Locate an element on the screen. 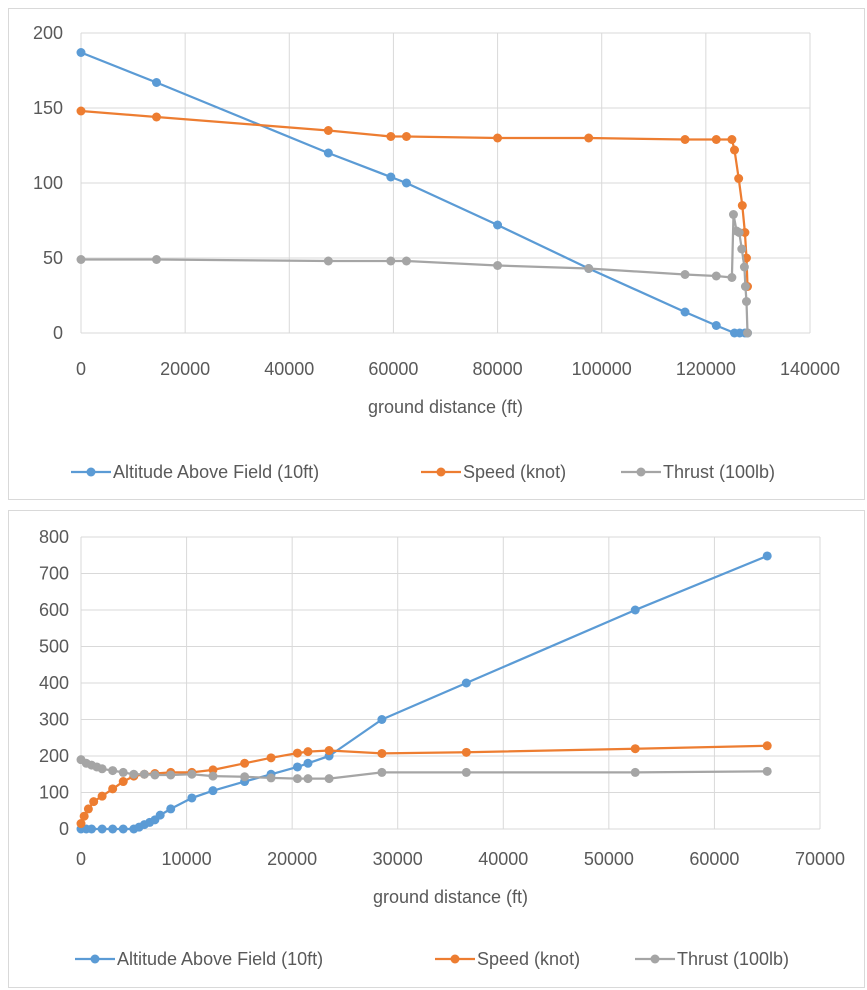 The image size is (867, 990). x-tick-label: 20000 is located at coordinates (292, 859).